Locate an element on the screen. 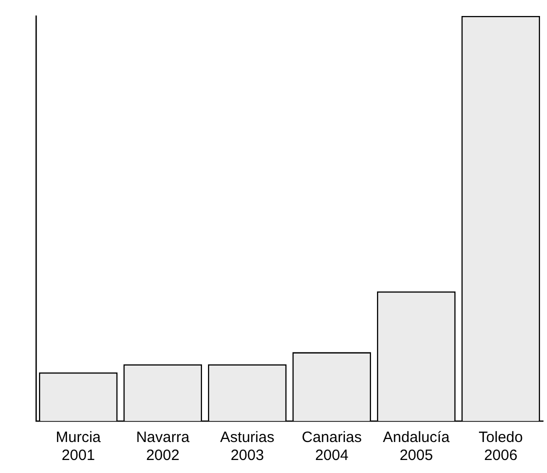 The image size is (547, 473). x-tick-label: Murcia 2001 is located at coordinates (79, 446).